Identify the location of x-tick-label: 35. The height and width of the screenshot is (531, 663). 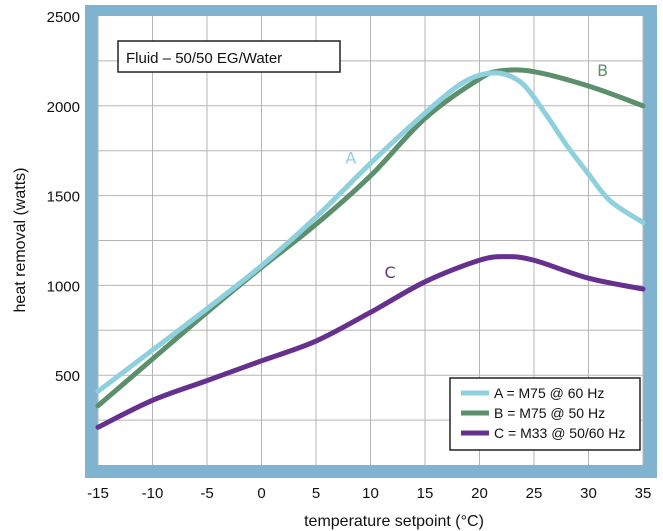
(643, 493).